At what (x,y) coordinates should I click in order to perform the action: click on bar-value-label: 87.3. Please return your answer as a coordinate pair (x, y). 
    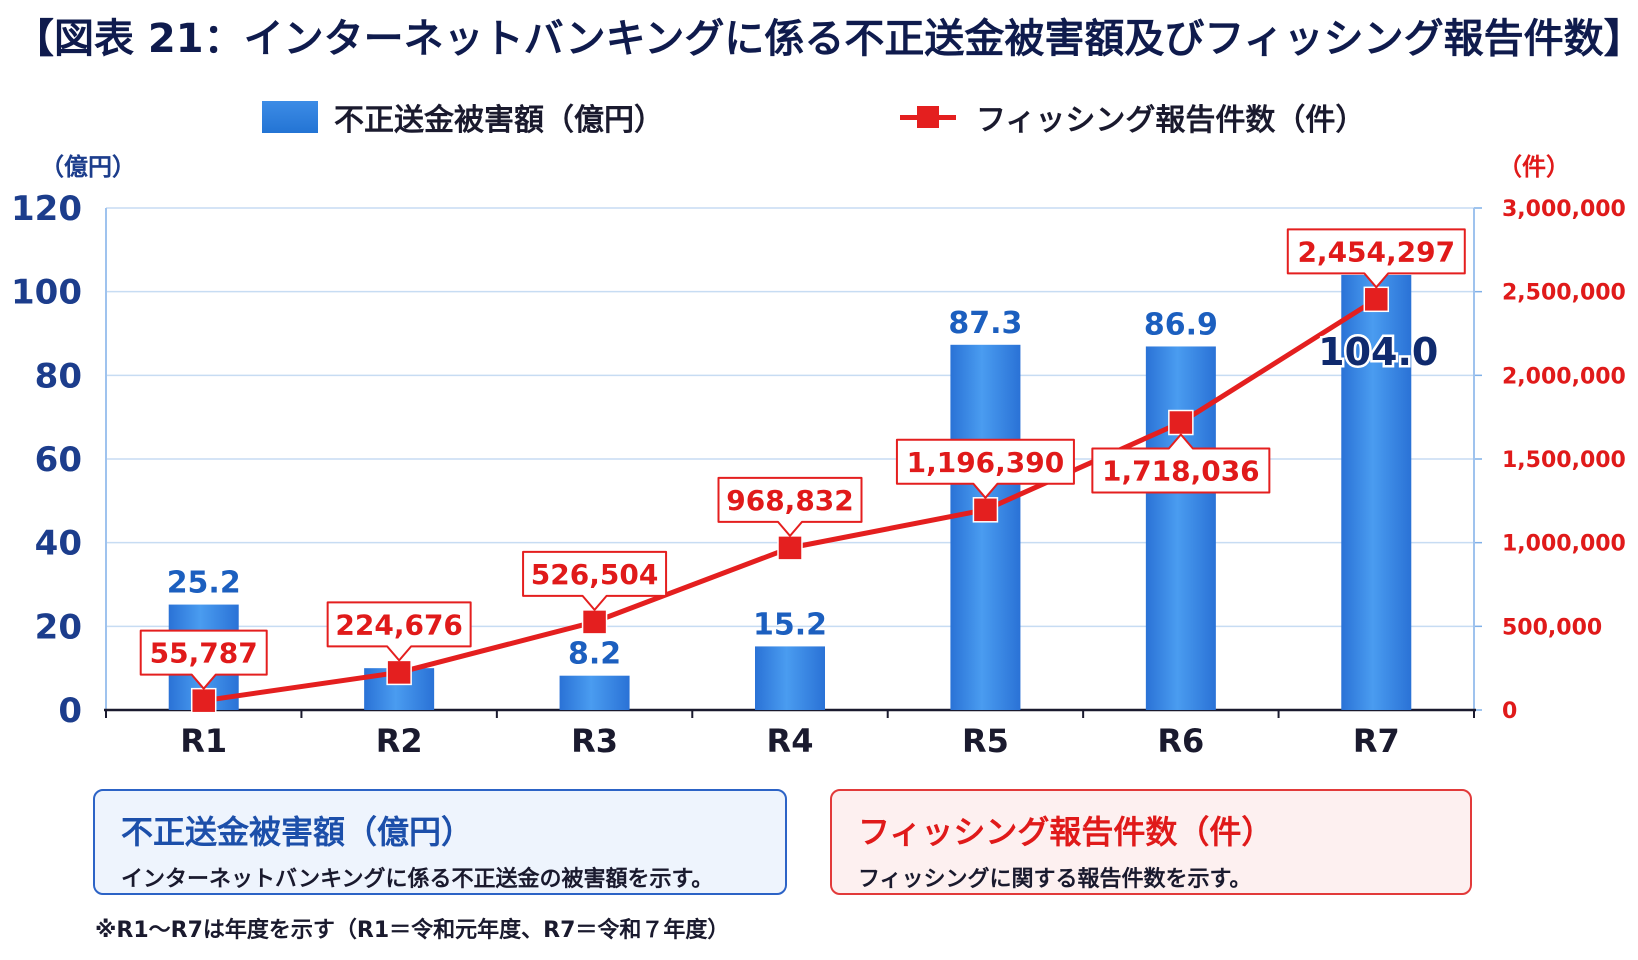
    Looking at the image, I should click on (985, 323).